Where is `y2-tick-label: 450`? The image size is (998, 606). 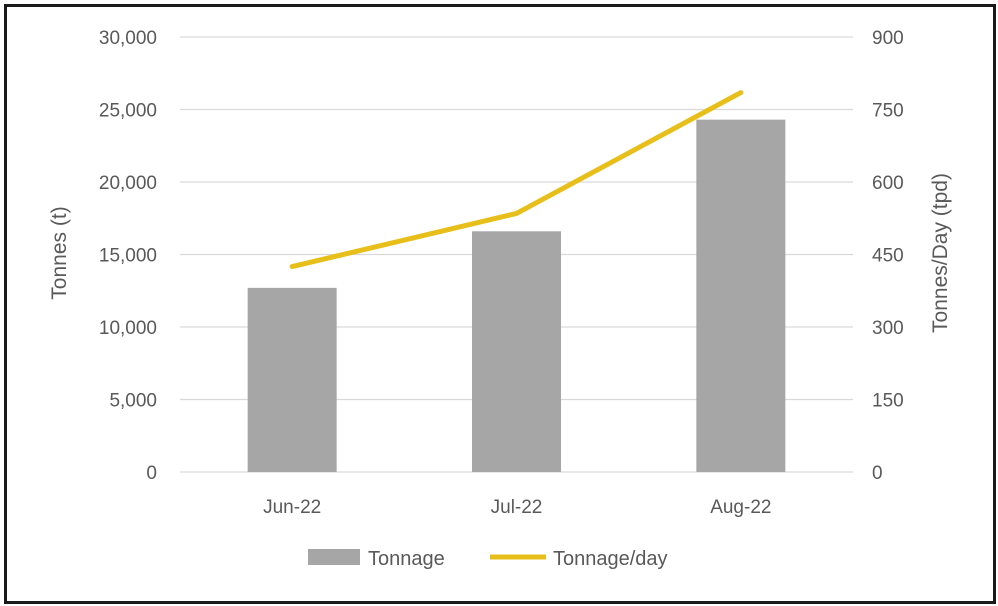
y2-tick-label: 450 is located at coordinates (888, 256).